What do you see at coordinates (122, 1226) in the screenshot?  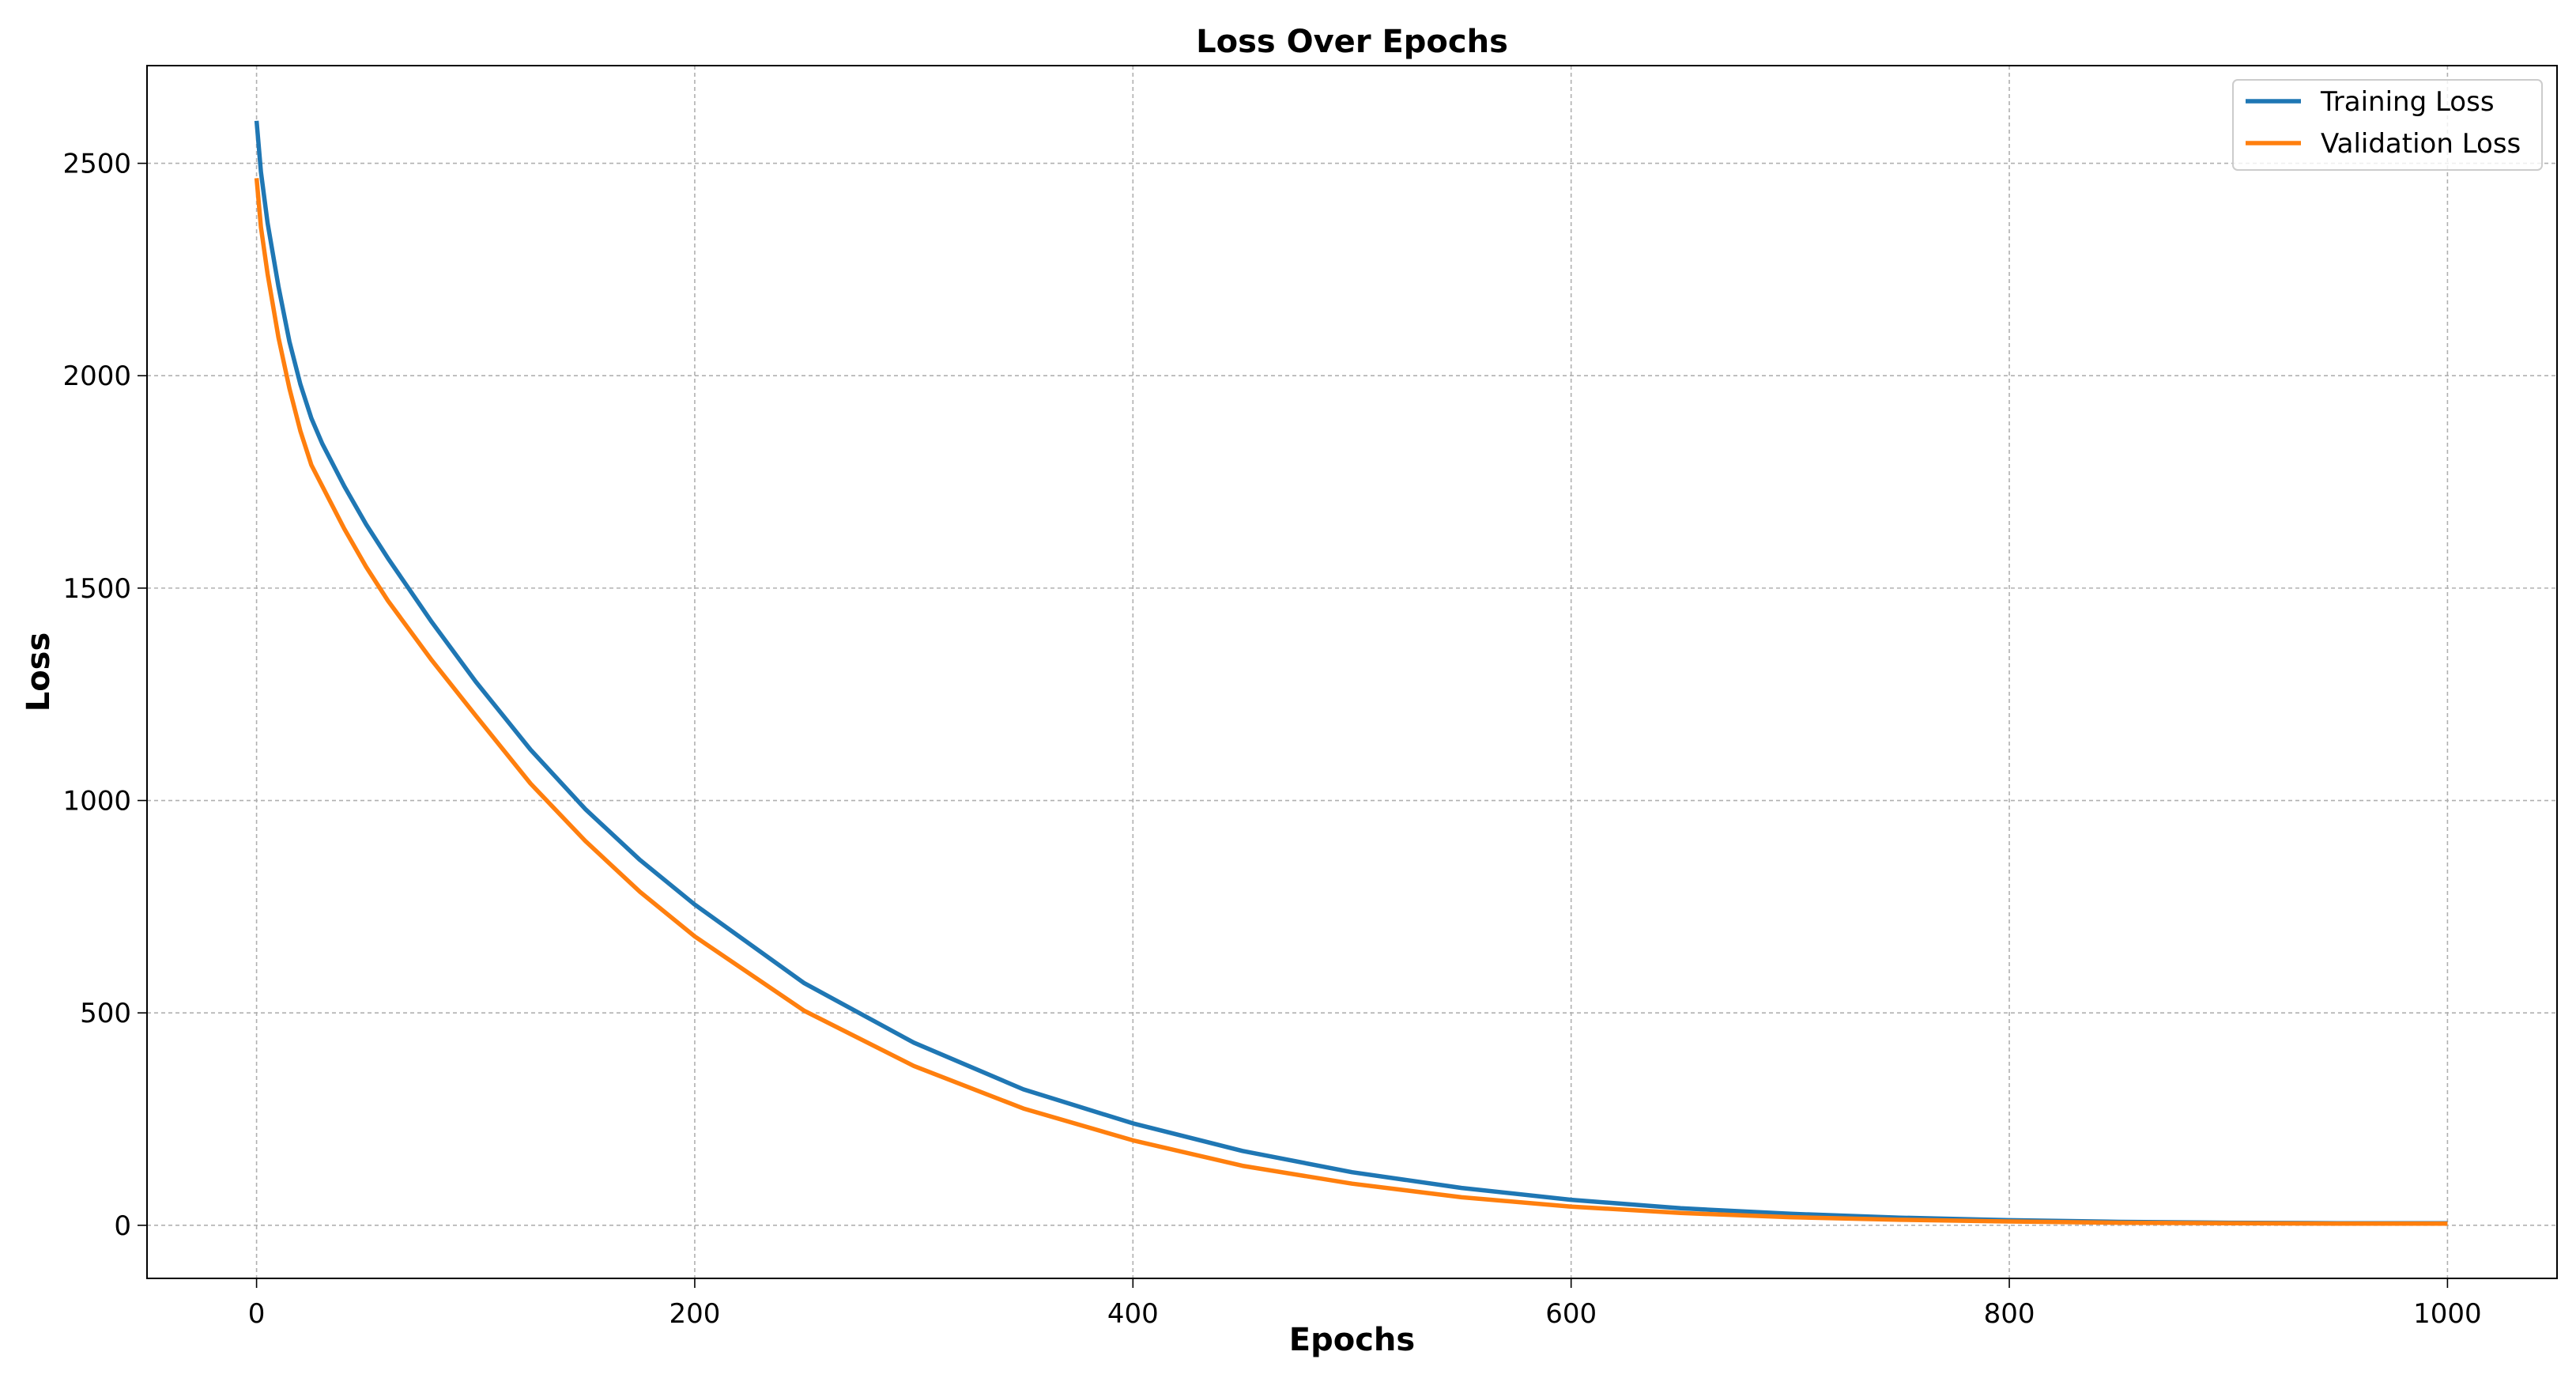 I see `y-tick-label: 0` at bounding box center [122, 1226].